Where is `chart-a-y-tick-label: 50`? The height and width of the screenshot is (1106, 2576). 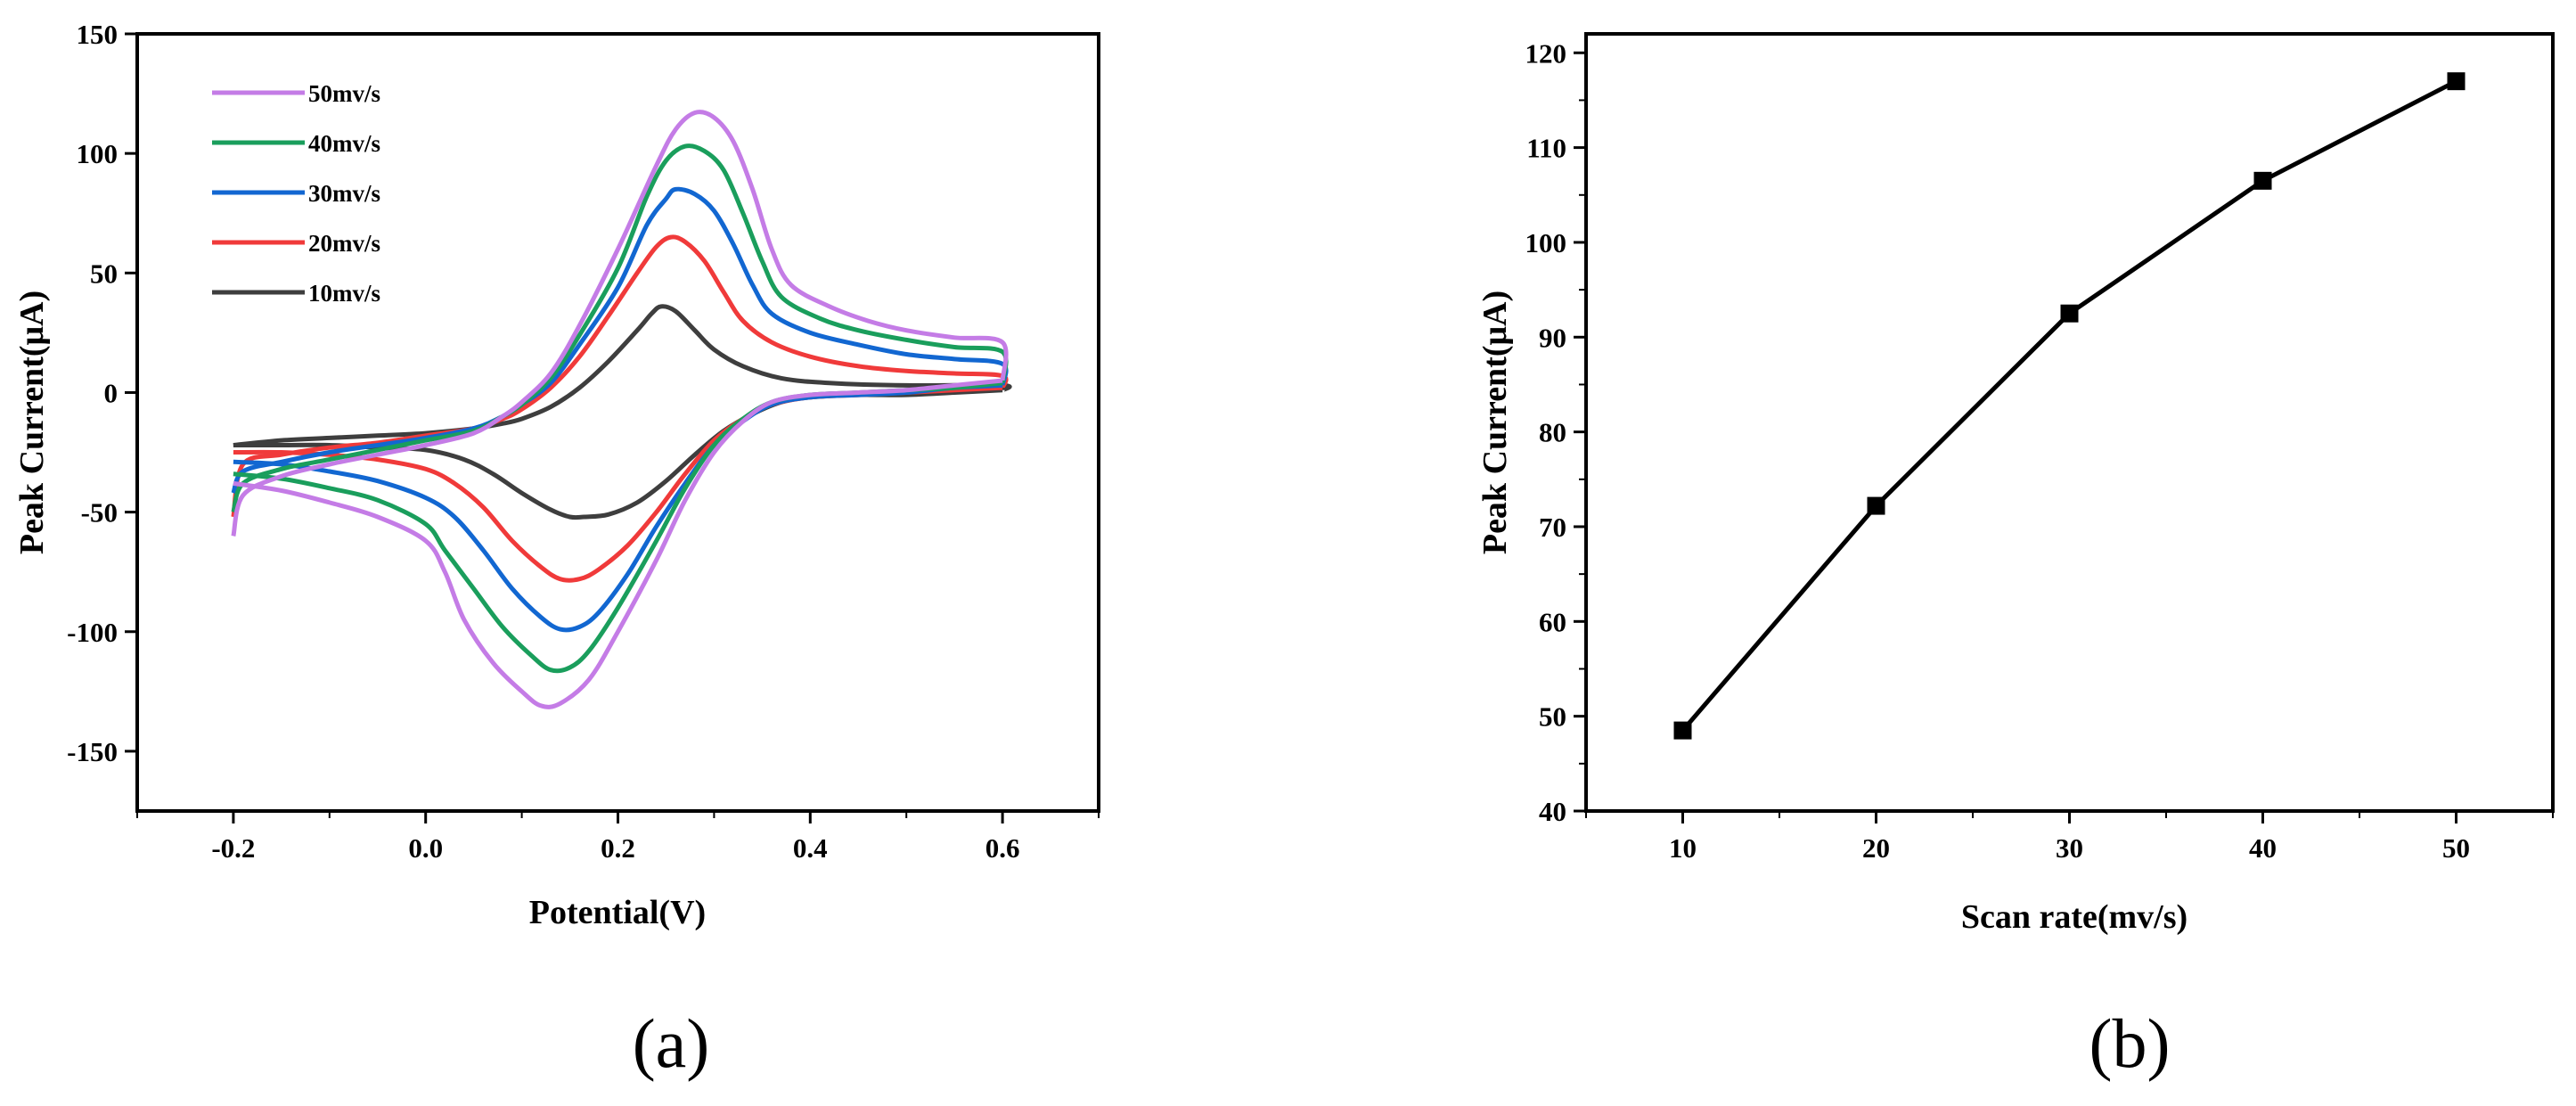 chart-a-y-tick-label: 50 is located at coordinates (104, 273).